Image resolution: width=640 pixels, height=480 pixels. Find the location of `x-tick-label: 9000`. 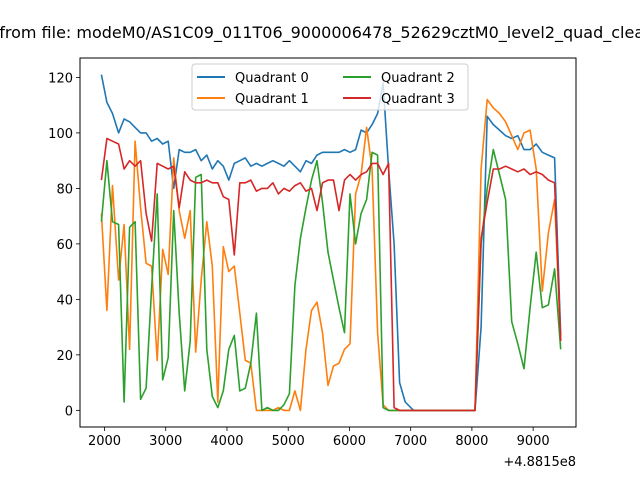

x-tick-label: 9000 is located at coordinates (533, 441).